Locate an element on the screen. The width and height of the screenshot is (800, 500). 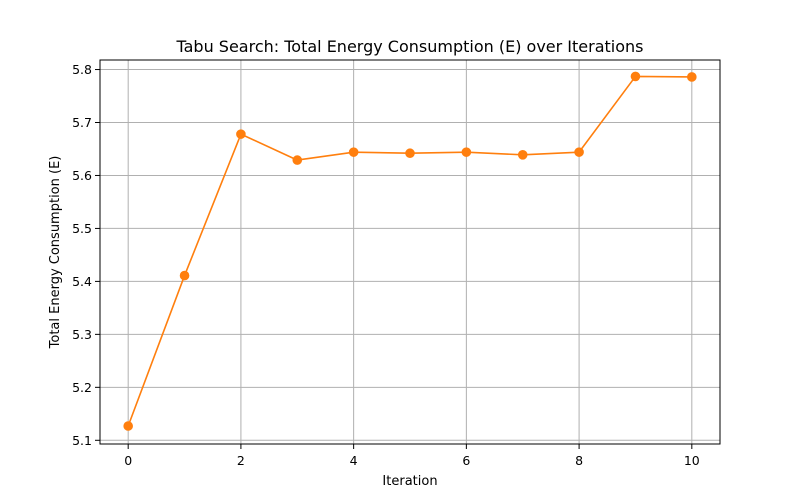
x-tick-label: 2 is located at coordinates (241, 460).